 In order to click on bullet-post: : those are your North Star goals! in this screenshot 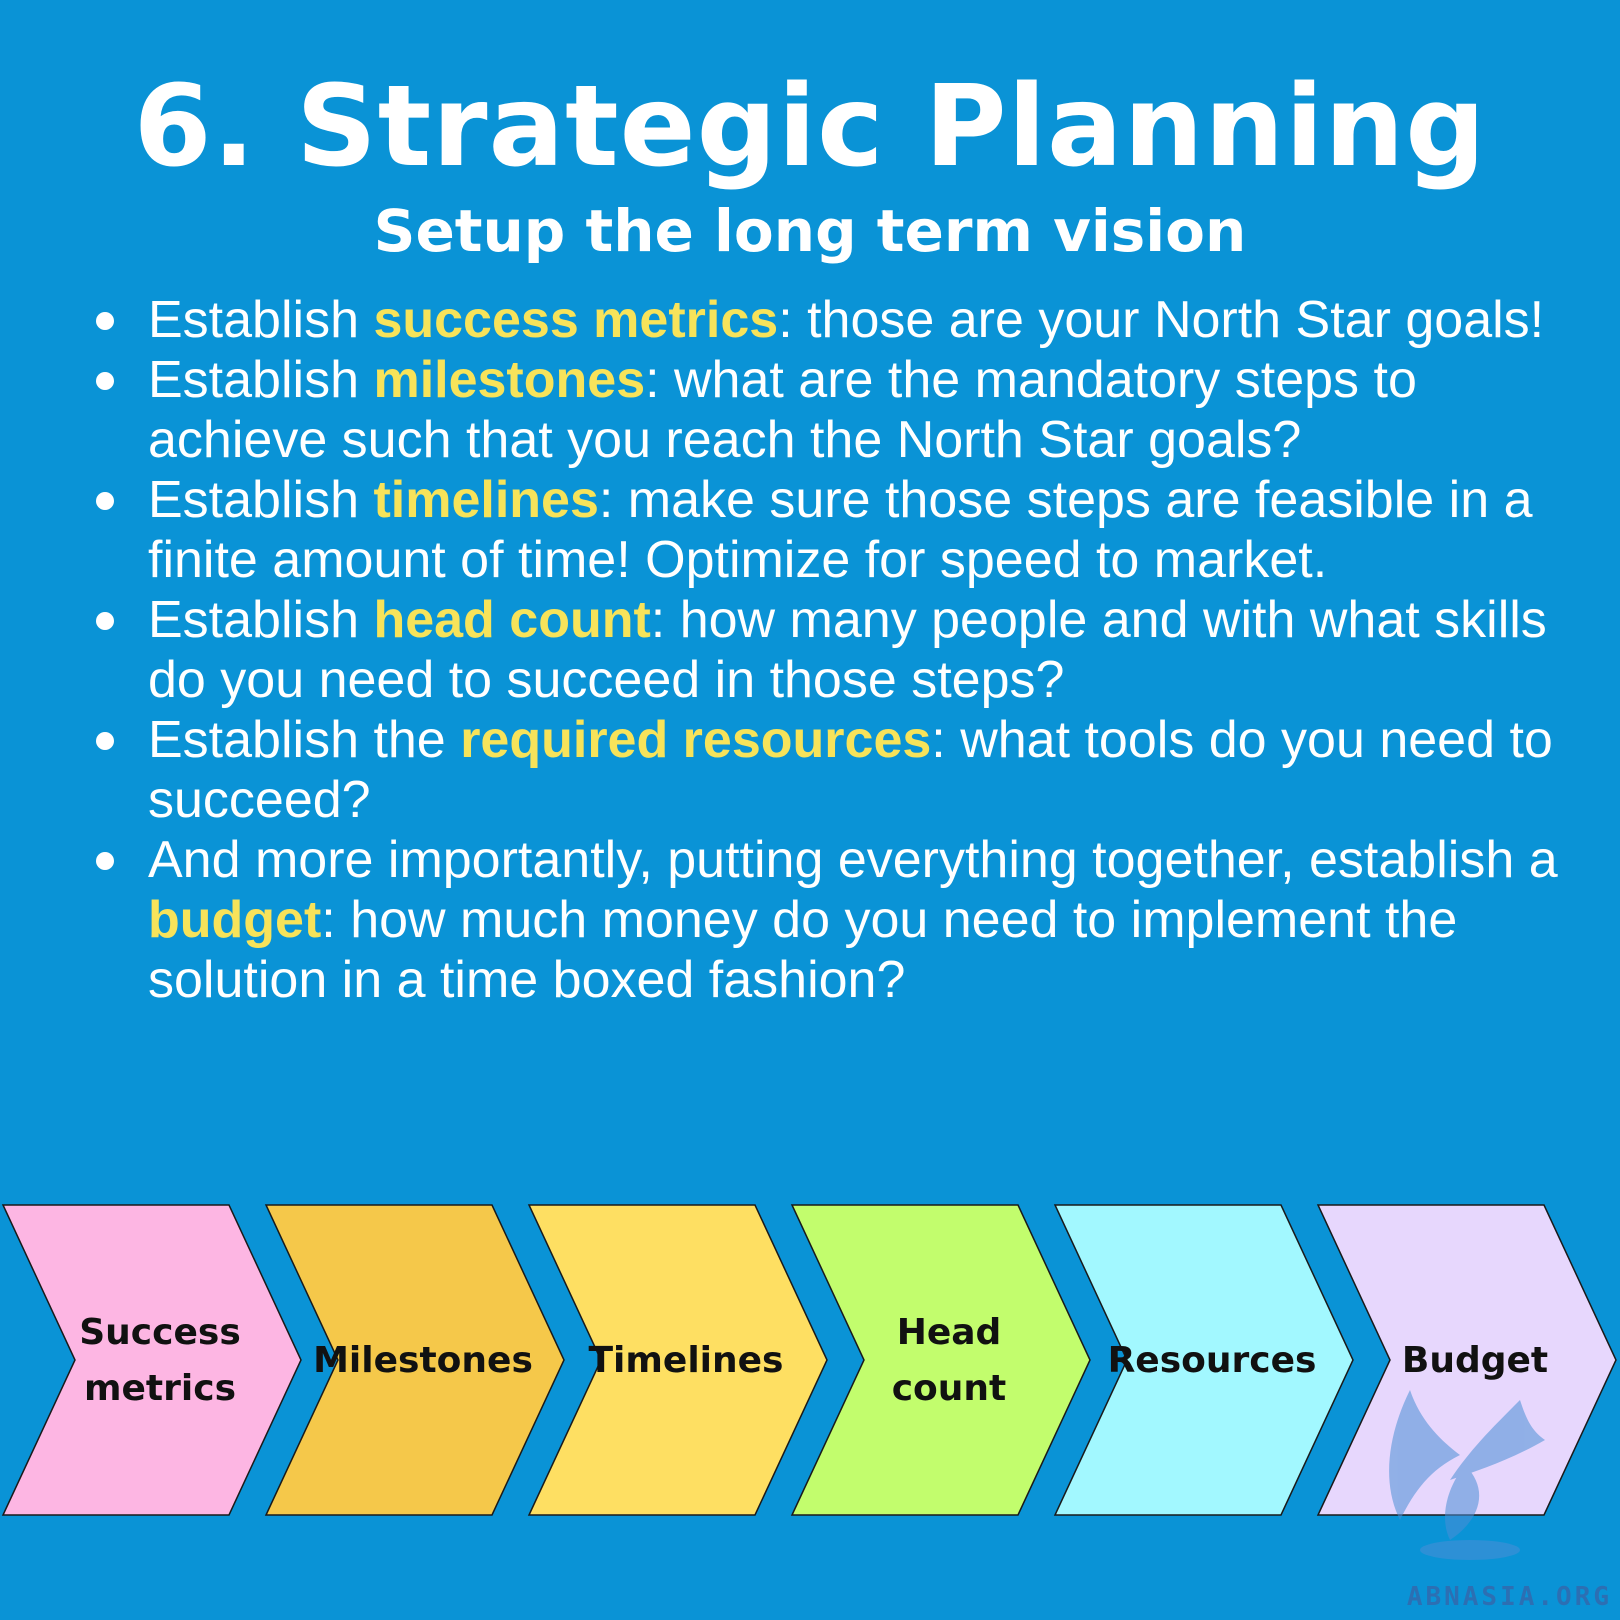, I will do `click(1161, 320)`.